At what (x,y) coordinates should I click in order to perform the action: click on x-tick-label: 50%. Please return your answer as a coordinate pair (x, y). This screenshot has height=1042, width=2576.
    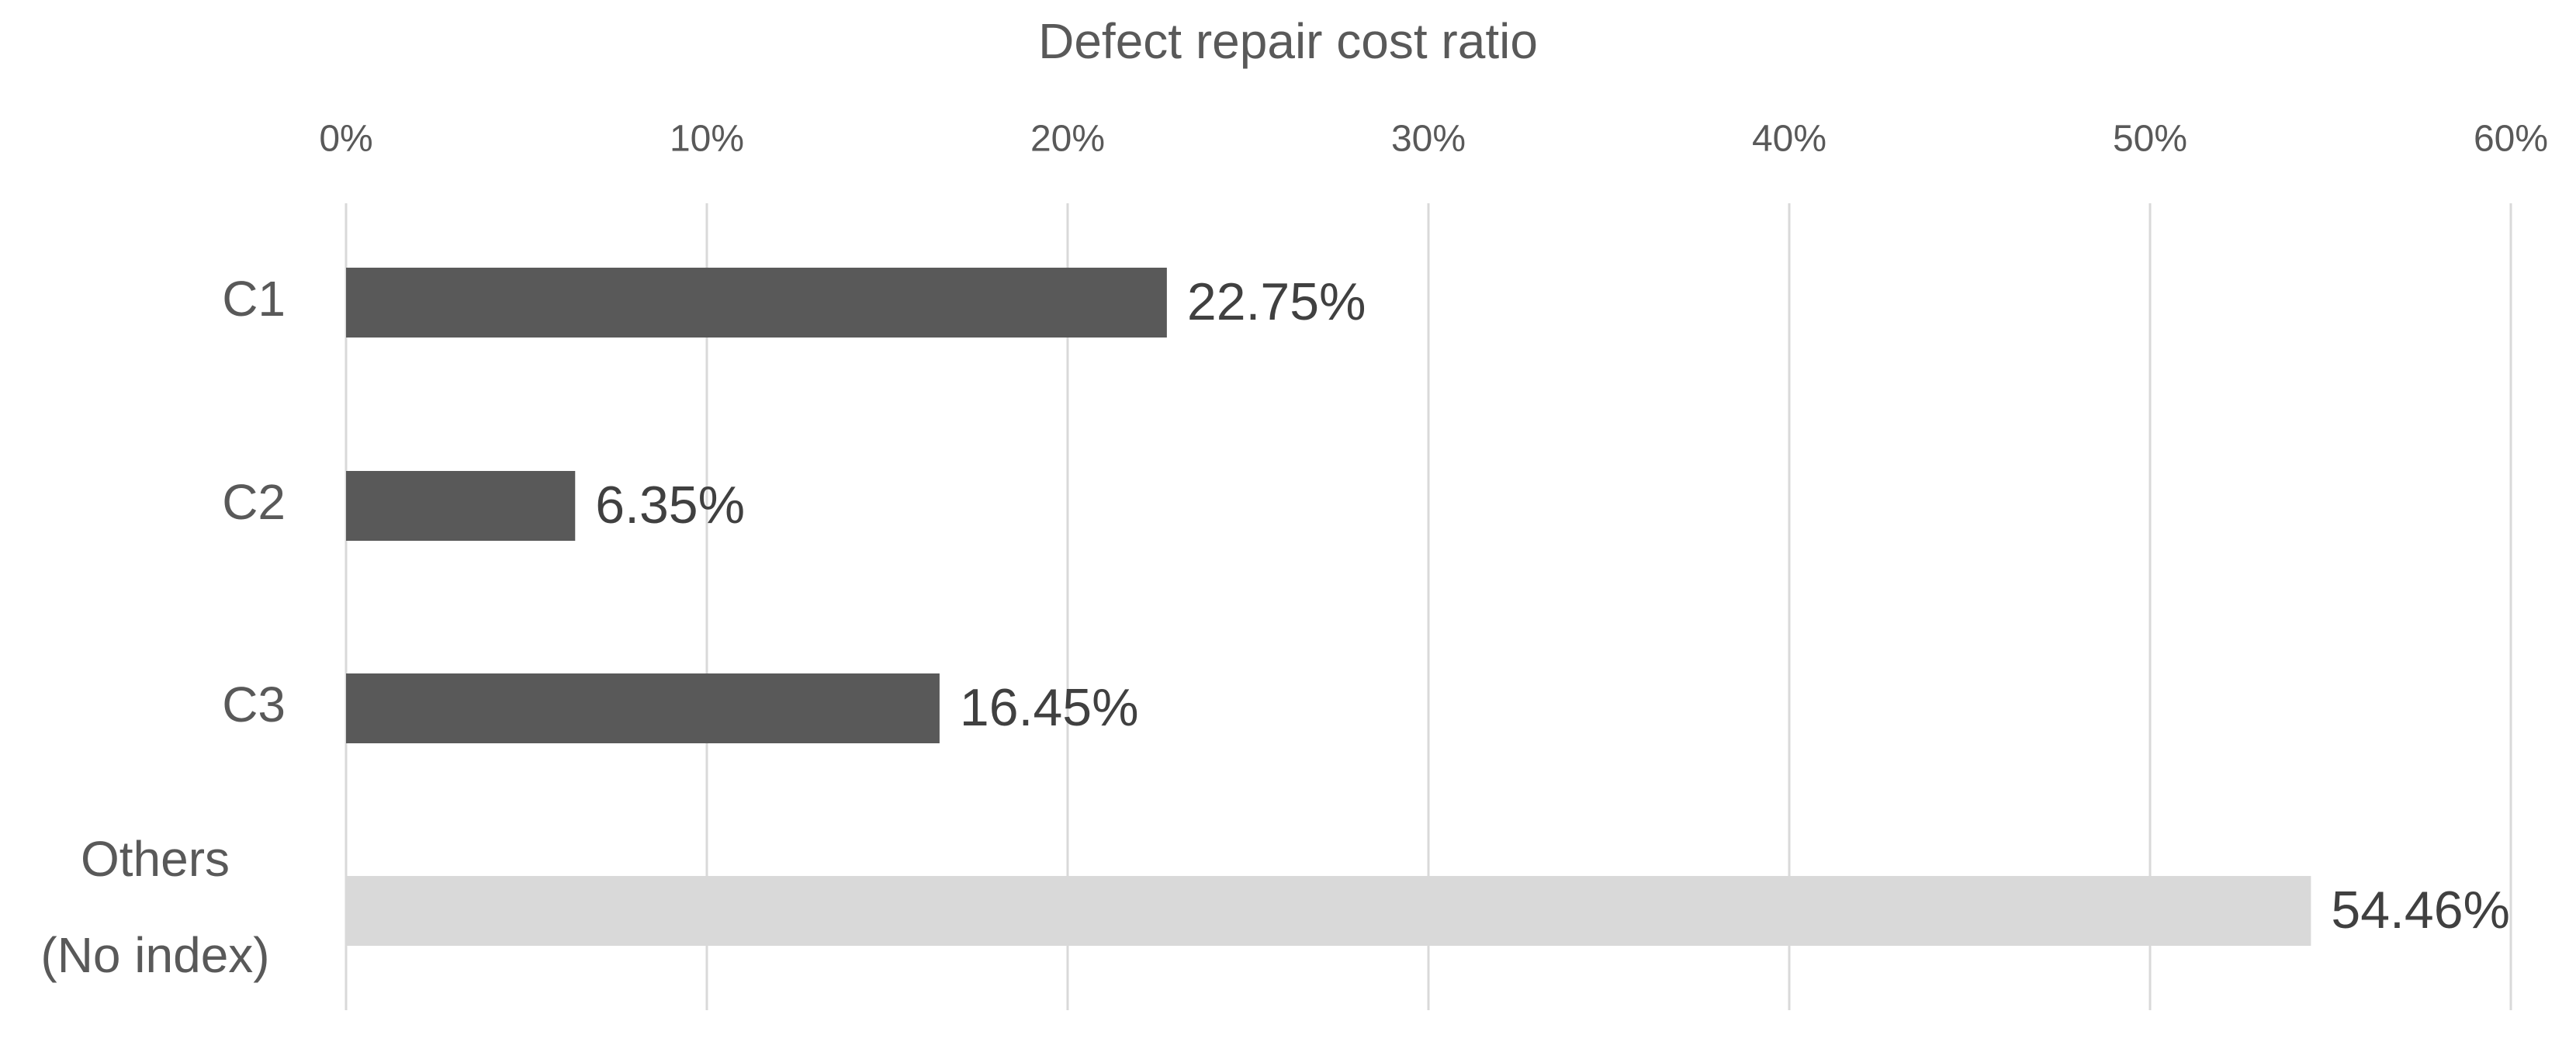
    Looking at the image, I should click on (2150, 139).